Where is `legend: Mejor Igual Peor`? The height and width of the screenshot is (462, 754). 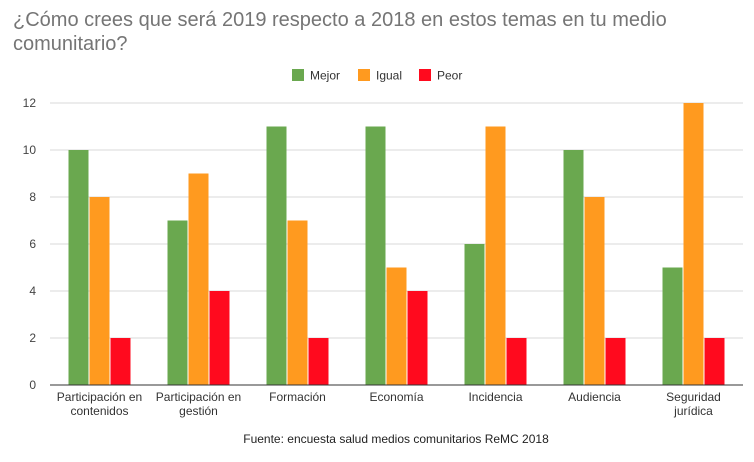
legend: Mejor Igual Peor is located at coordinates (377, 76).